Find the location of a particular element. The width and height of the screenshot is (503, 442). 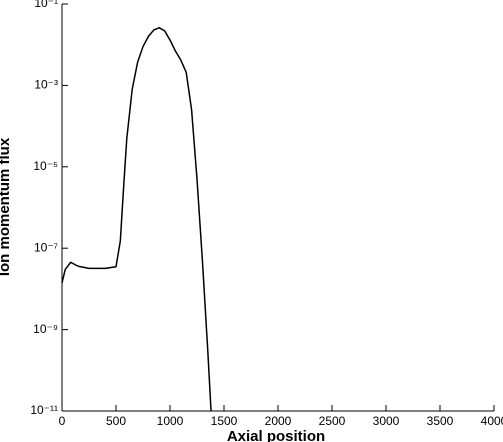

y-axis-title: Ion momentum flux is located at coordinates (6, 206).